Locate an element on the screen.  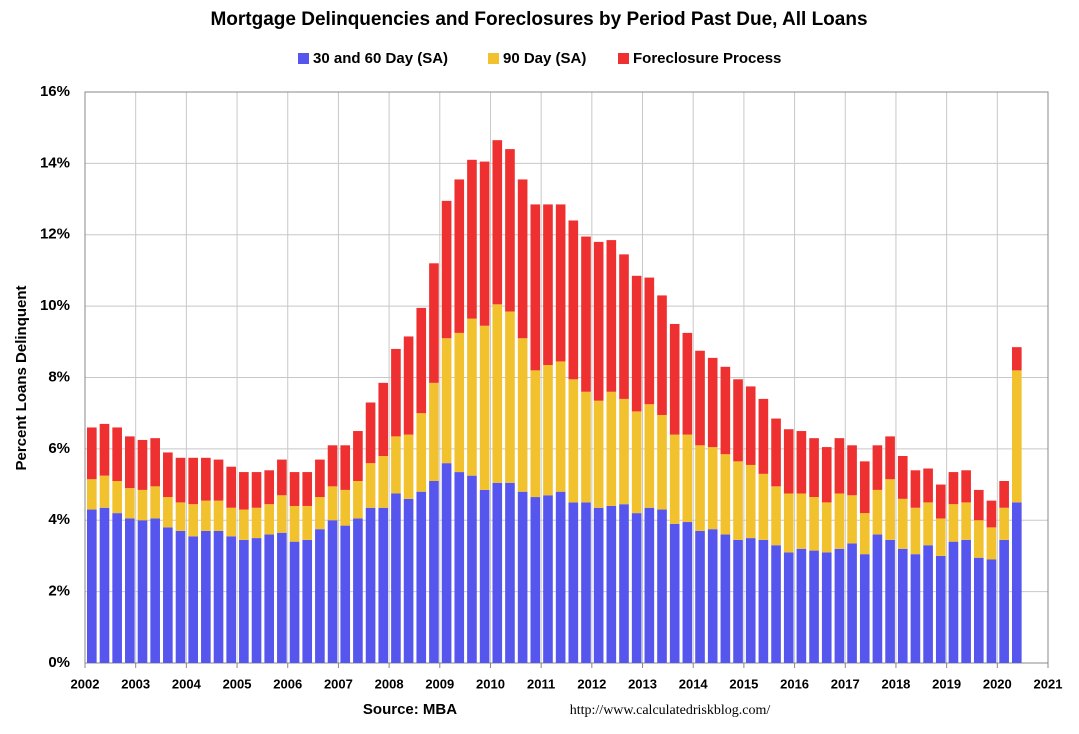
y-axis-label: Percent Loans Delinquent is located at coordinates (21, 377).